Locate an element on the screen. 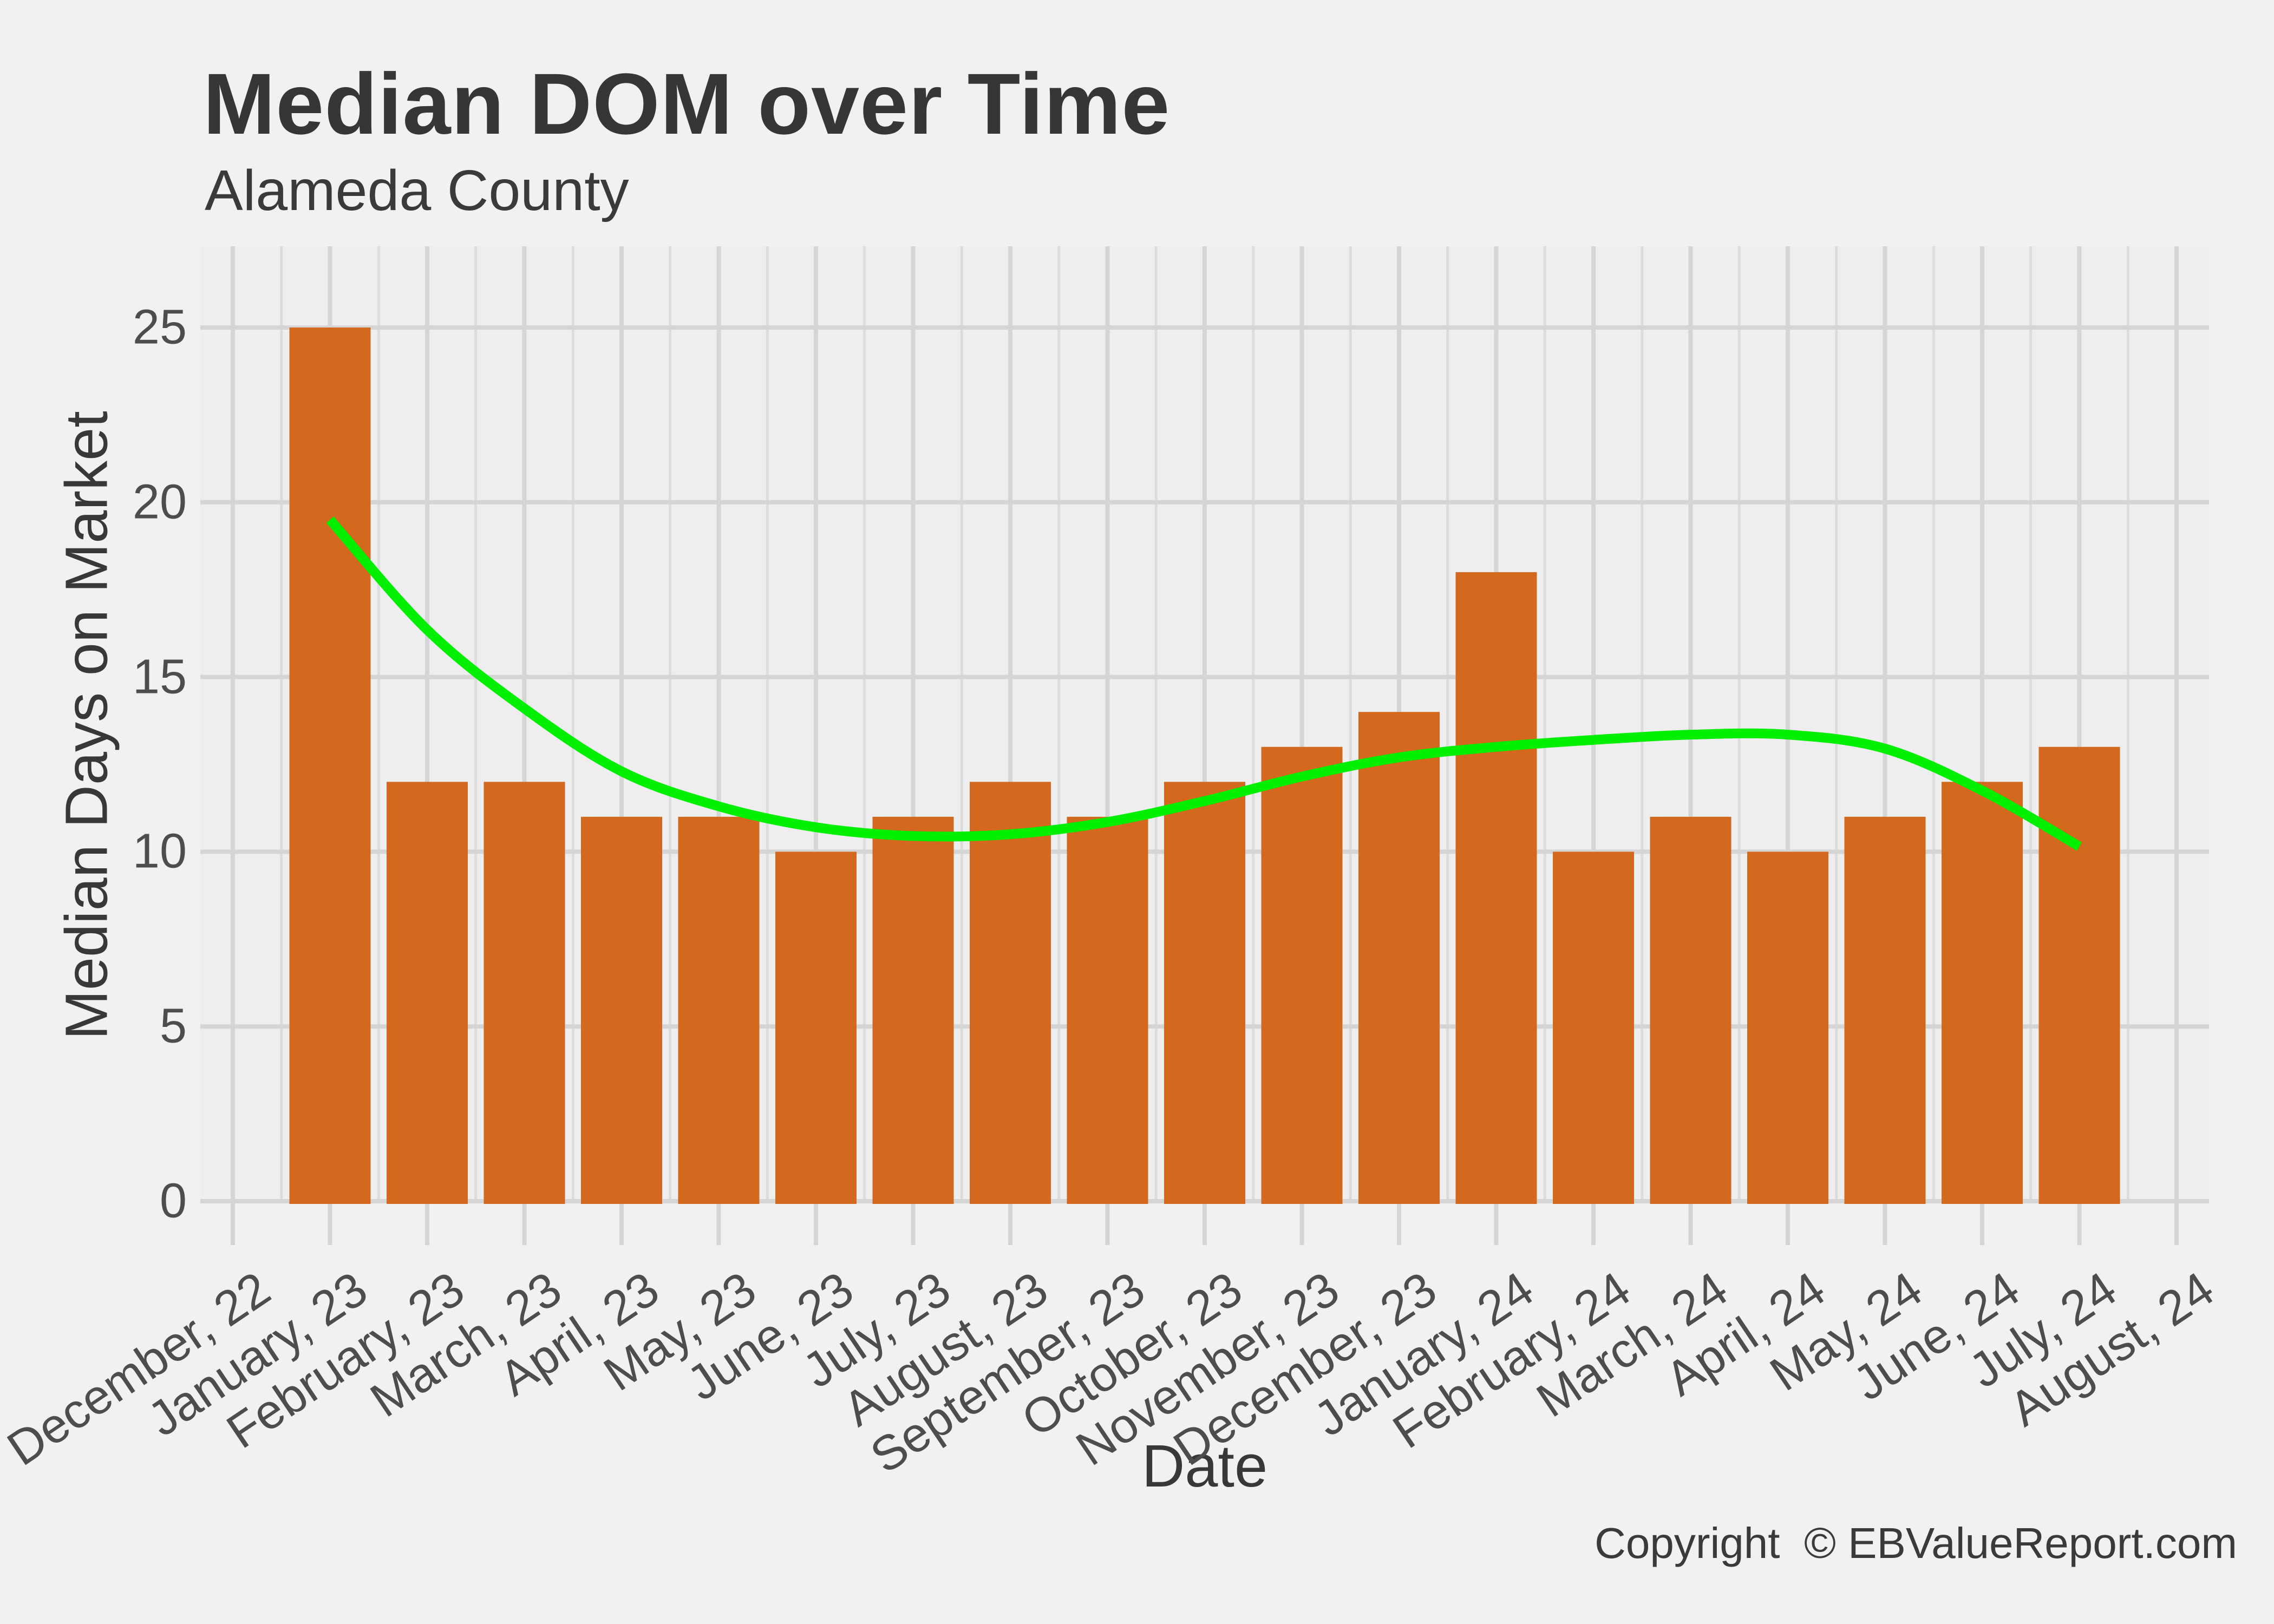 This screenshot has width=2274, height=1624. y-tick-label: 5 is located at coordinates (173, 1026).